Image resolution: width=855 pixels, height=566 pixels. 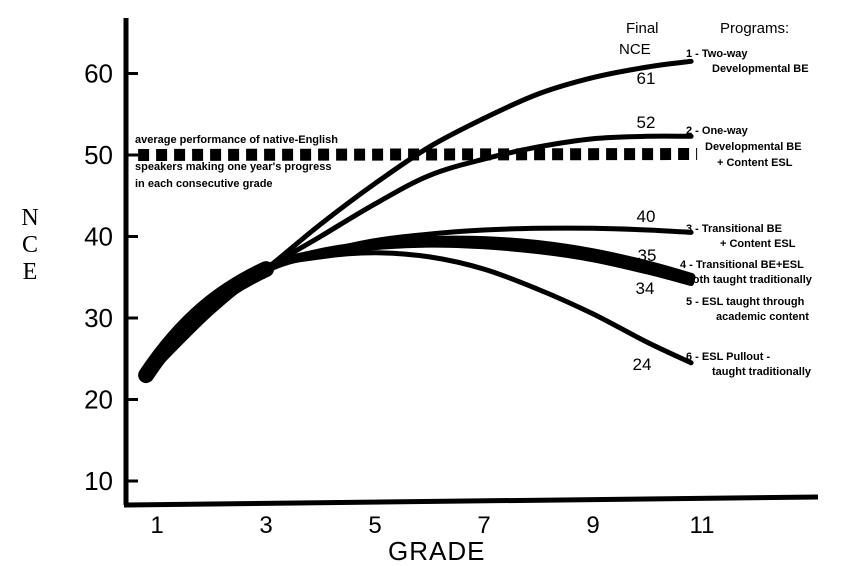 What do you see at coordinates (760, 69) in the screenshot?
I see `program-label-1-line-2: Developmental BE` at bounding box center [760, 69].